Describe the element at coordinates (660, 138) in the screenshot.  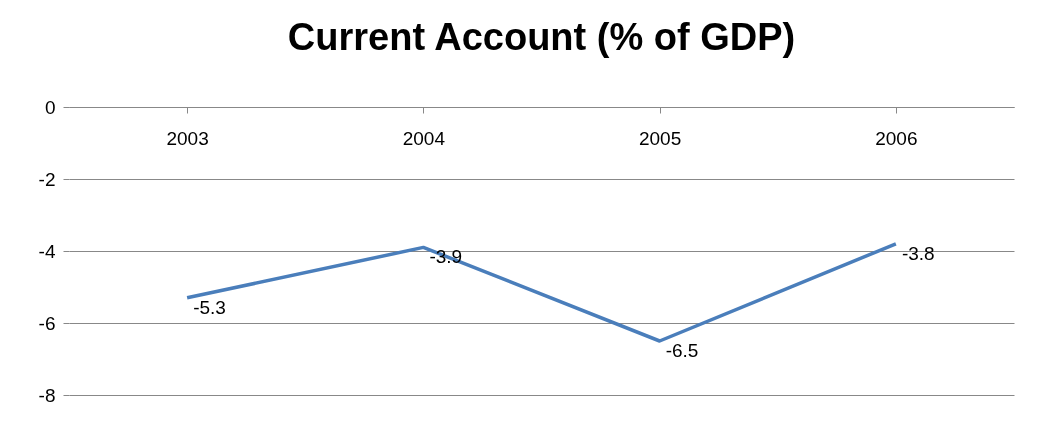
I see `x-tick-label: 2005` at that location.